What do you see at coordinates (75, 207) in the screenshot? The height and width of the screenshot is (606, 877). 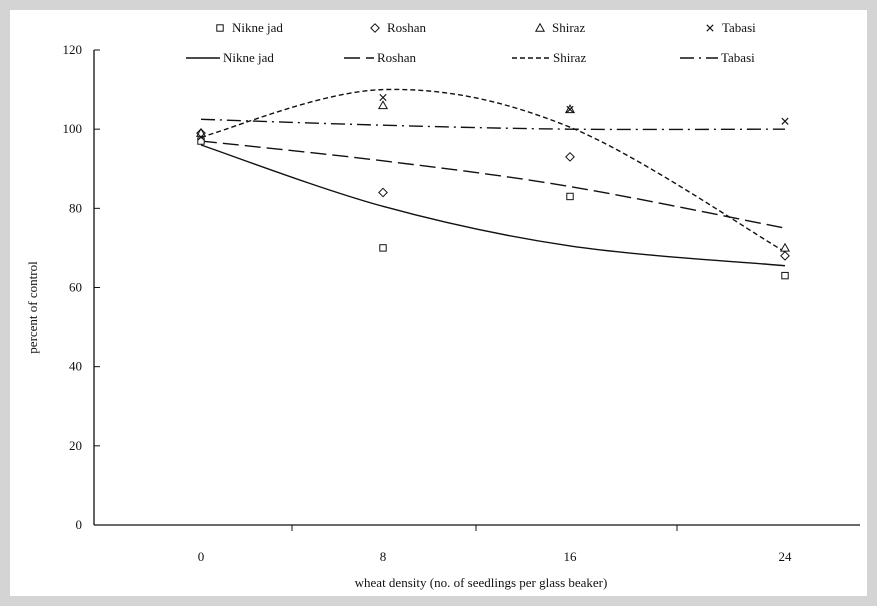 I see `y-tick-label: 80` at bounding box center [75, 207].